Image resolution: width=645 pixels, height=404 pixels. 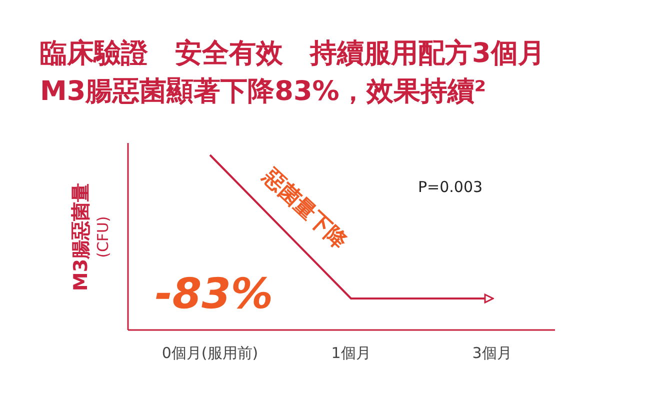 What do you see at coordinates (91, 237) in the screenshot?
I see `y-axis-title: M3腸惡菌量 (CFU)` at bounding box center [91, 237].